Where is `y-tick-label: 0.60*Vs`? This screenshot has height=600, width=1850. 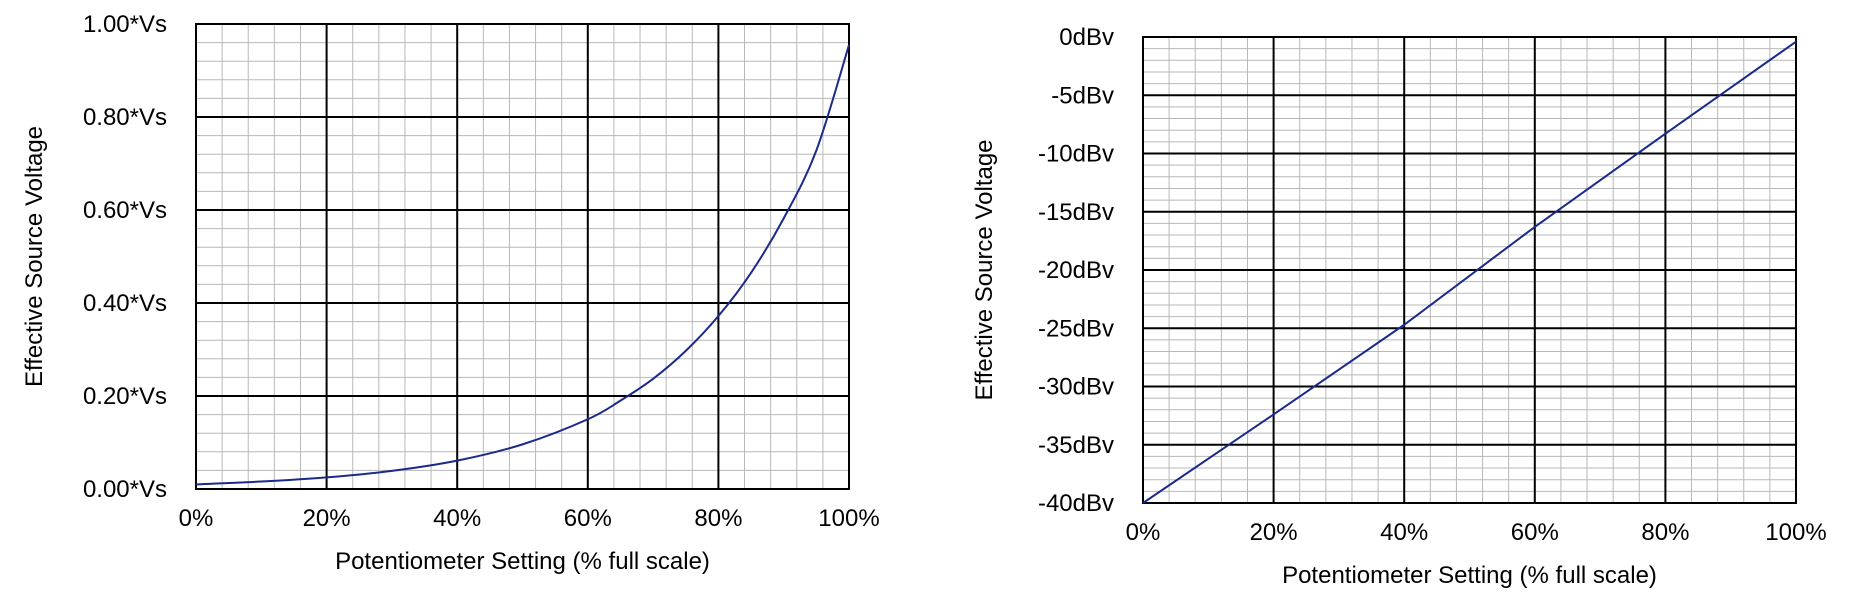
y-tick-label: 0.60*Vs is located at coordinates (125, 210).